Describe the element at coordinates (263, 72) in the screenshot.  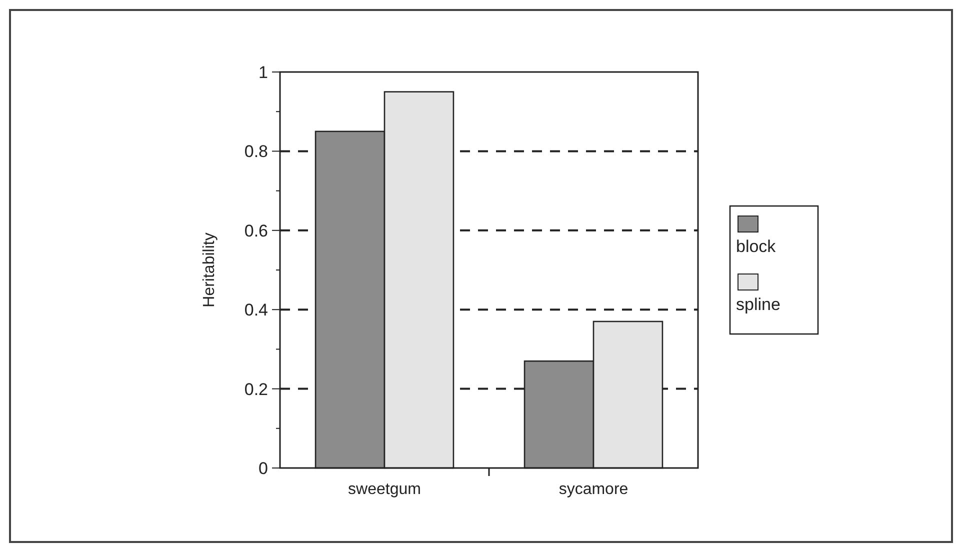
I see `y-tick-label: 1` at that location.